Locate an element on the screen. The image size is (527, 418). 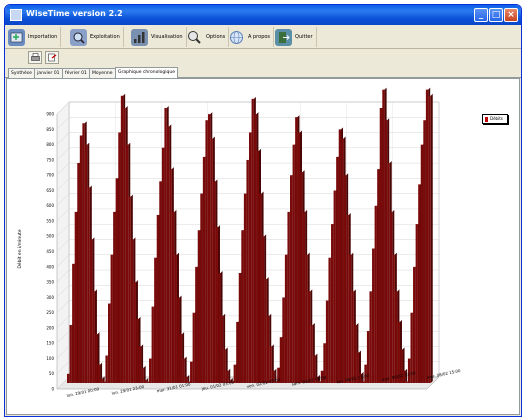
y-tick-label: 250 is located at coordinates (50, 312).